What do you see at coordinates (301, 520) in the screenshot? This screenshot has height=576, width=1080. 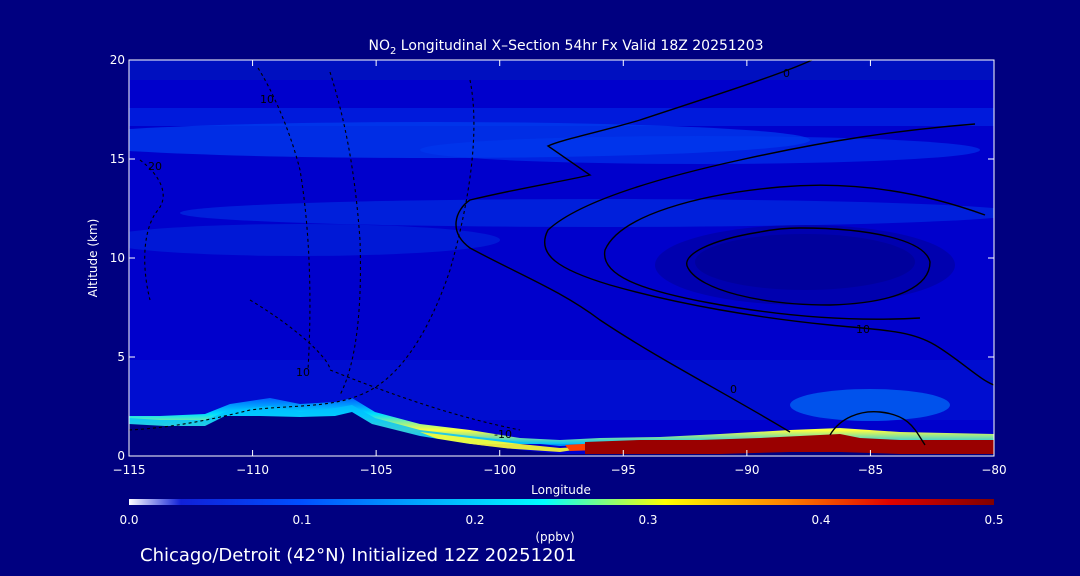 I see `colorbar-tick-label: 0.1` at bounding box center [301, 520].